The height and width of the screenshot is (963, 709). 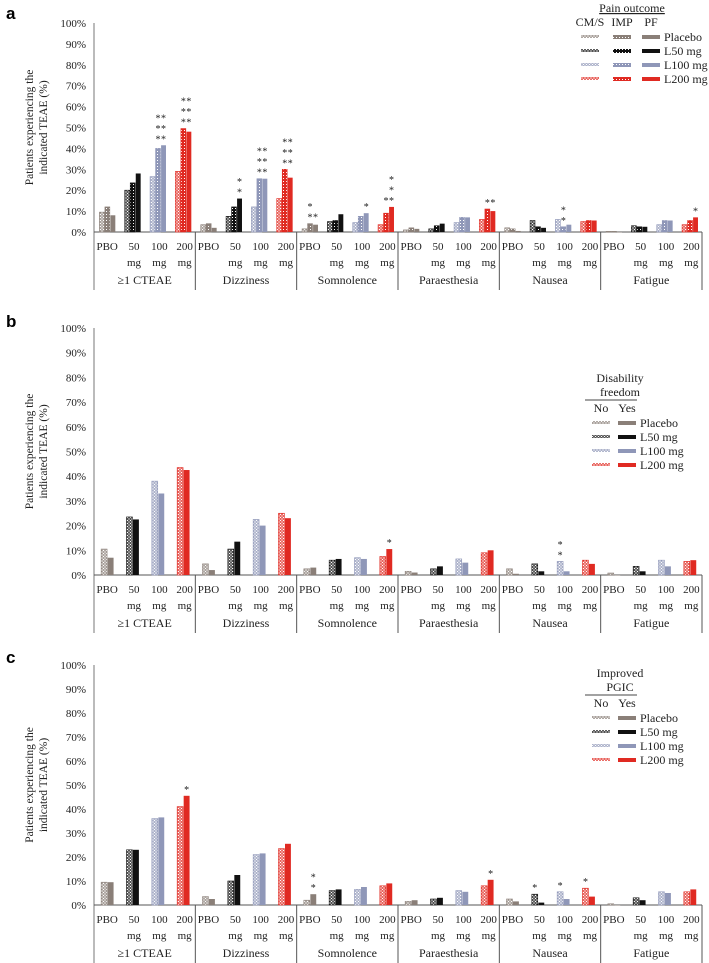 What do you see at coordinates (73, 666) in the screenshot?
I see `y-tick-label: 100%` at bounding box center [73, 666].